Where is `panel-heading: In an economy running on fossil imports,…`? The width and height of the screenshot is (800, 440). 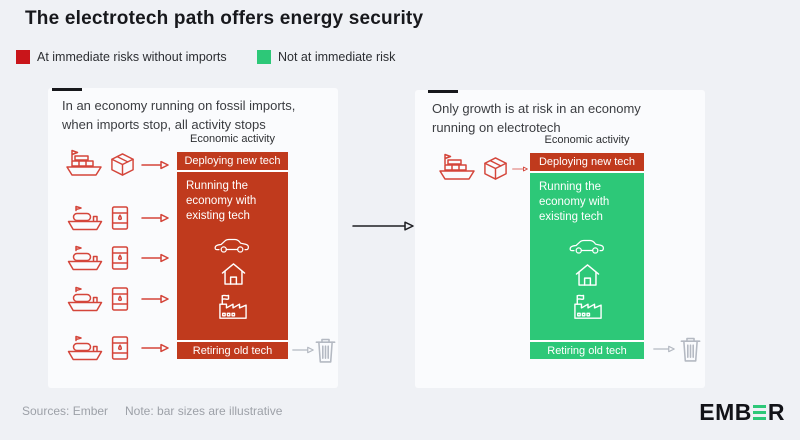
panel-heading: In an economy running on fossil imports,… is located at coordinates (179, 115).